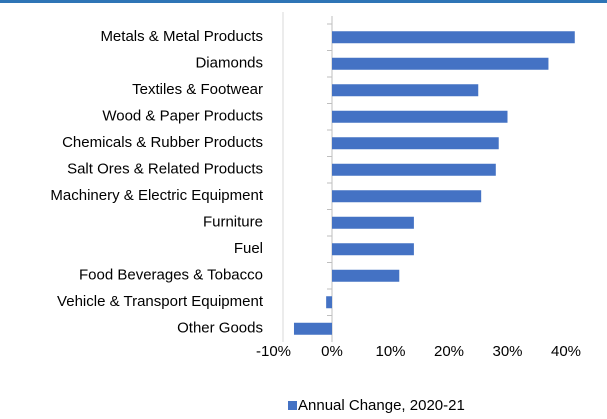 Image resolution: width=607 pixels, height=419 pixels. Describe the element at coordinates (381, 405) in the screenshot. I see `legend-label: Annual Change, 2020-21` at that location.